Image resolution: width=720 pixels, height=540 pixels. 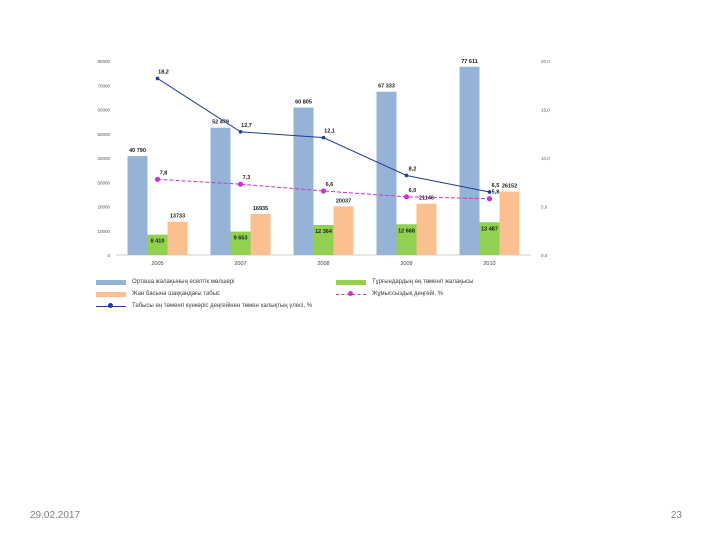 I want to click on legend-label: Тұрғындардың ең төменгі жалақысы, so click(x=423, y=282).